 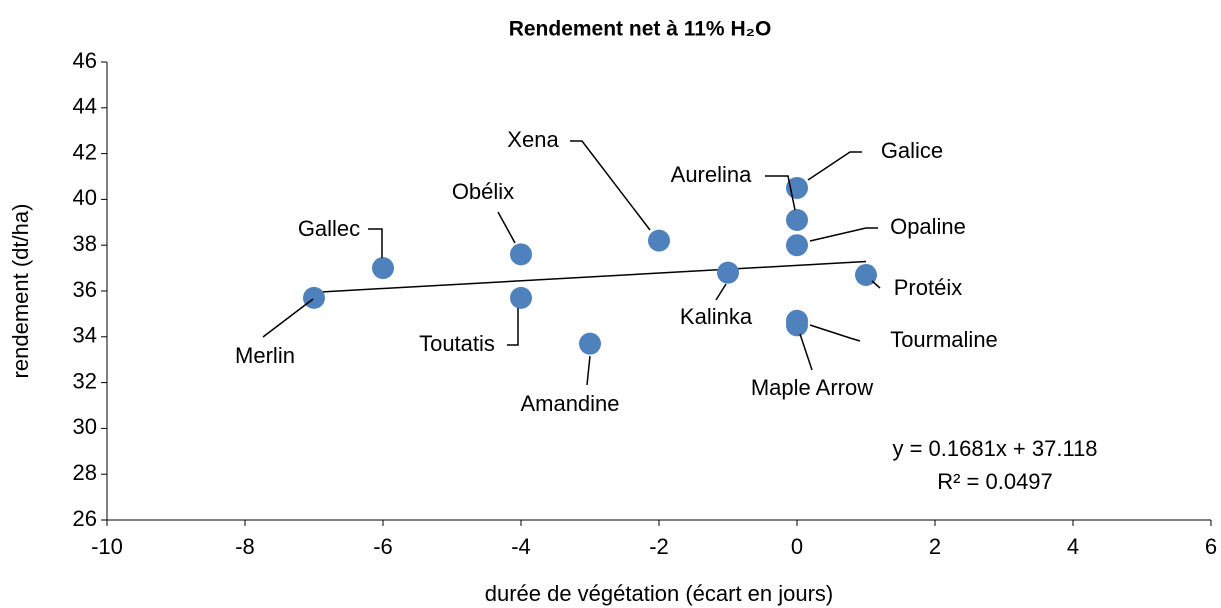 I want to click on x-tick-label: -6, so click(x=383, y=546).